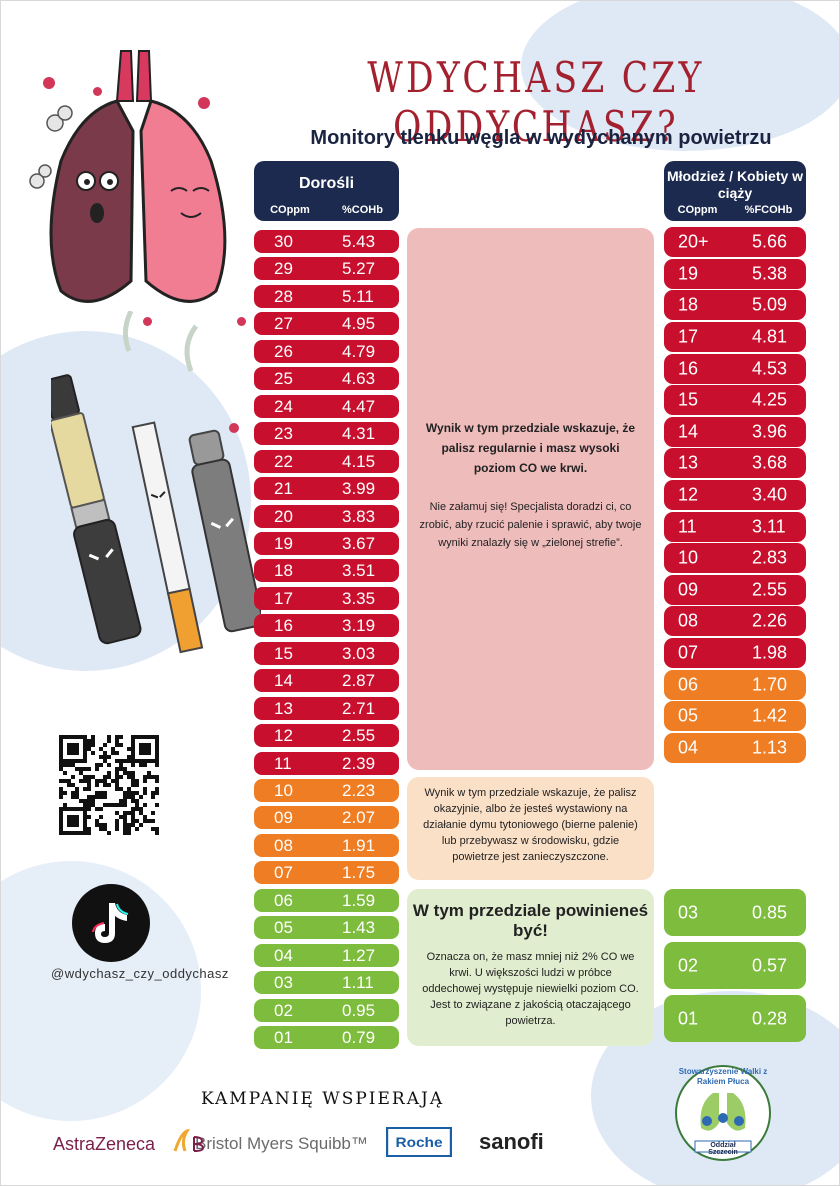 The height and width of the screenshot is (1186, 840). I want to click on bg-blob, so click(680, 76).